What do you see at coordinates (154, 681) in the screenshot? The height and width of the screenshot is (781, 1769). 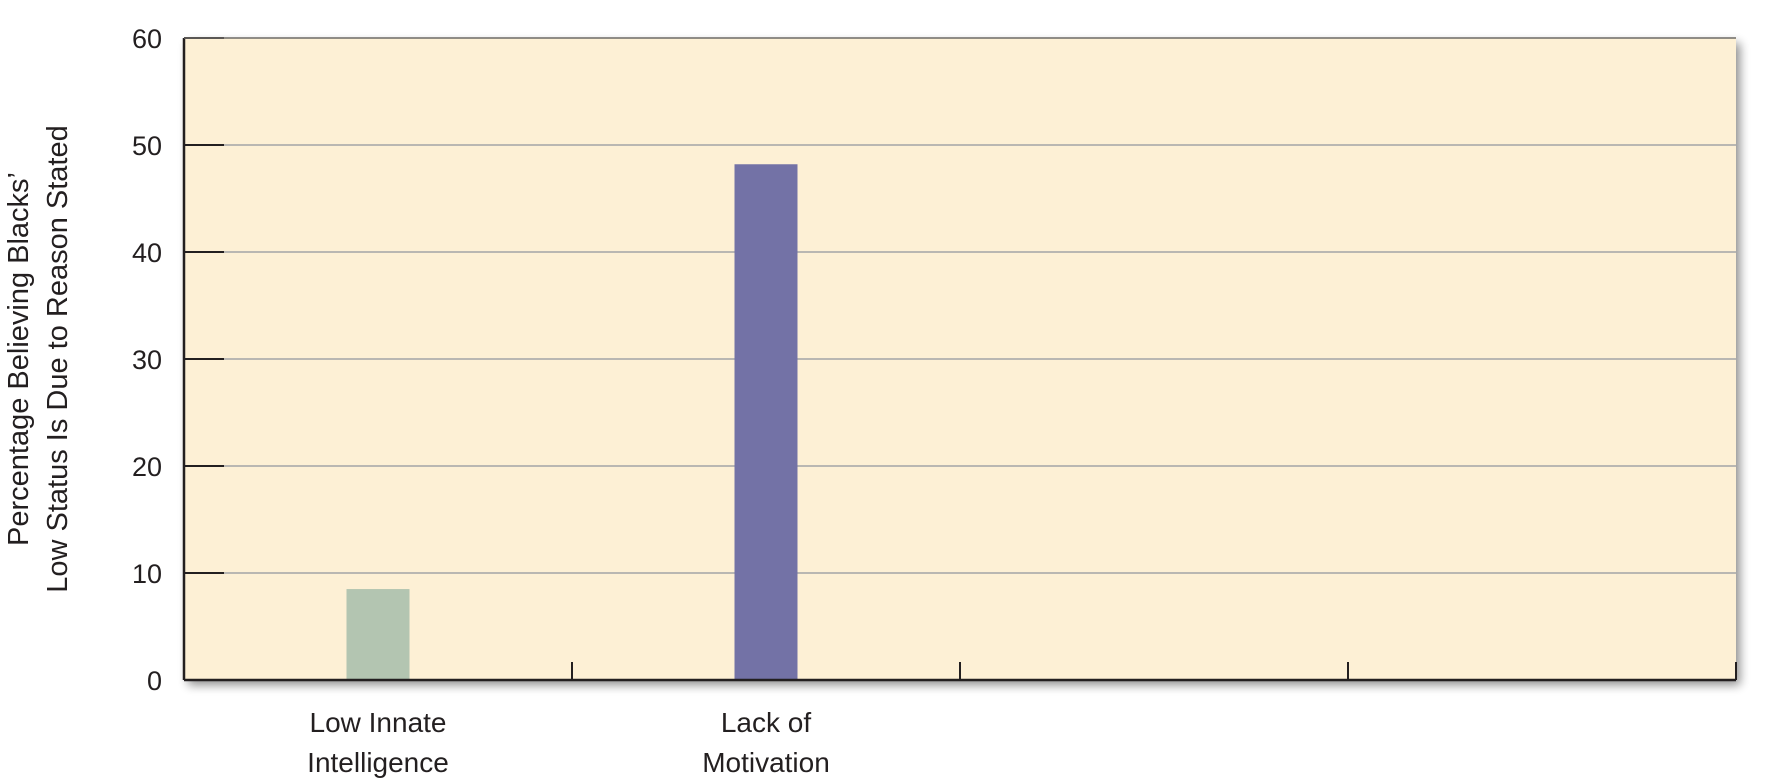 I see `y-tick-label: 0` at bounding box center [154, 681].